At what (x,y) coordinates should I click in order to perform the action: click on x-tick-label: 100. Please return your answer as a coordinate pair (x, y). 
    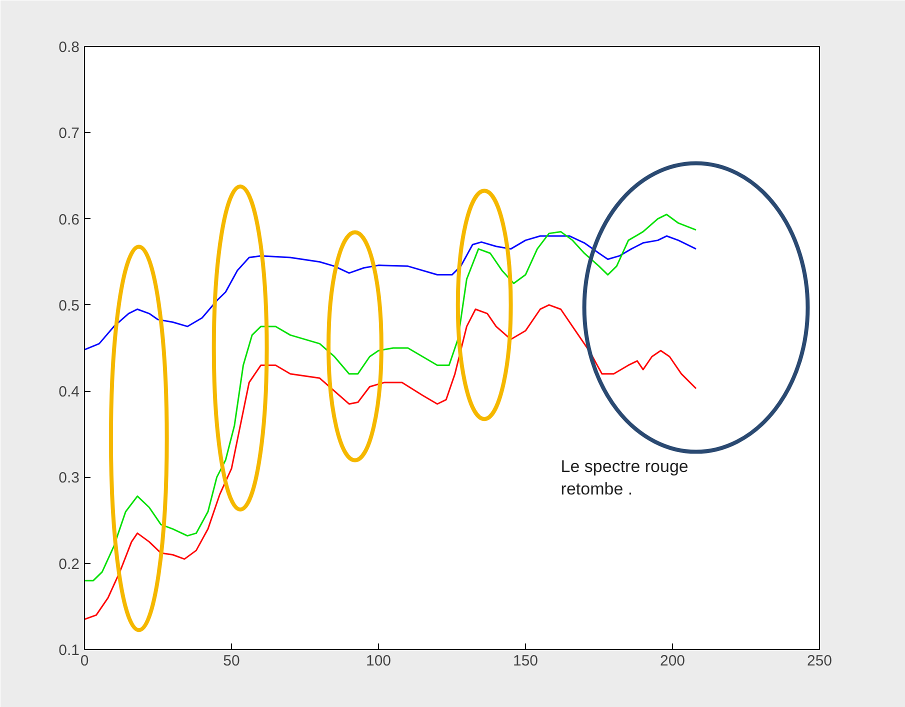
    Looking at the image, I should click on (379, 661).